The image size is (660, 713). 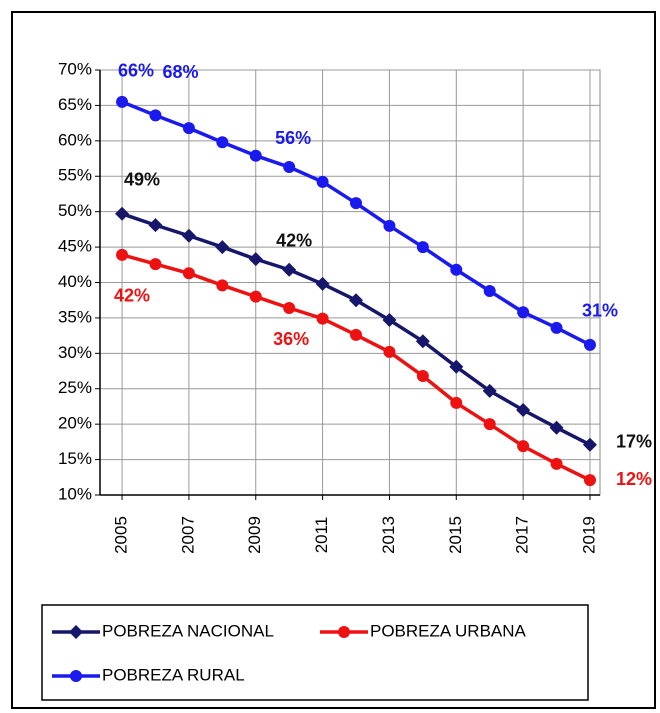 What do you see at coordinates (448, 630) in the screenshot?
I see `legend-label: POBREZA URBANA` at bounding box center [448, 630].